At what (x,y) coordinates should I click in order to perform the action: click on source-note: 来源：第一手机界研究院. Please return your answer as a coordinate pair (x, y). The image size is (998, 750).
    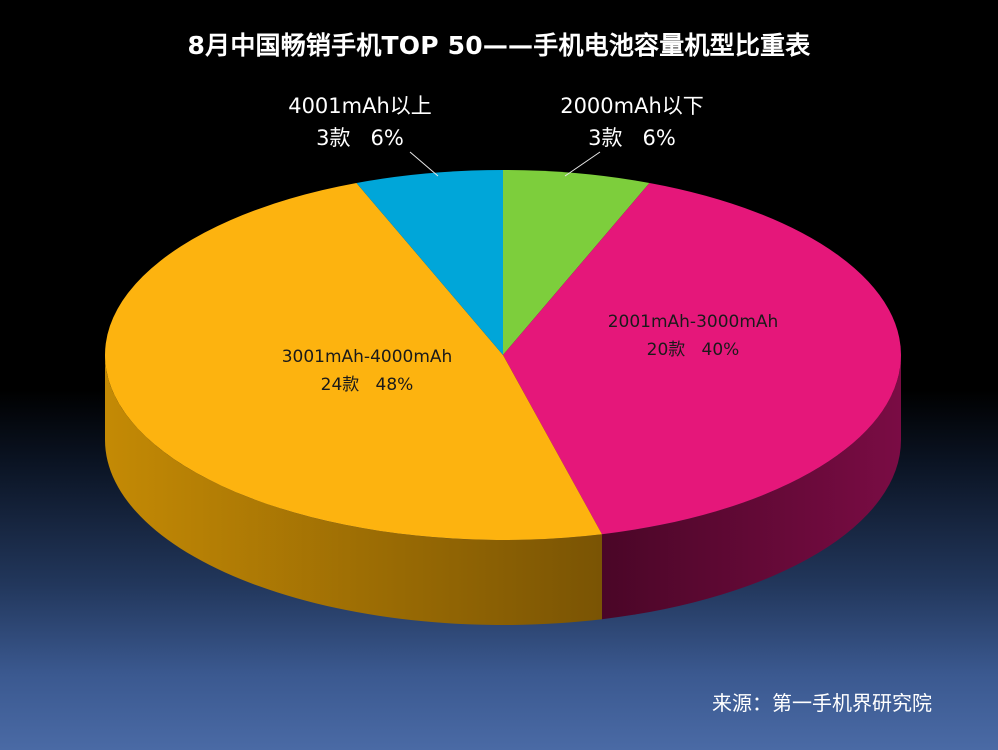
    Looking at the image, I should click on (822, 703).